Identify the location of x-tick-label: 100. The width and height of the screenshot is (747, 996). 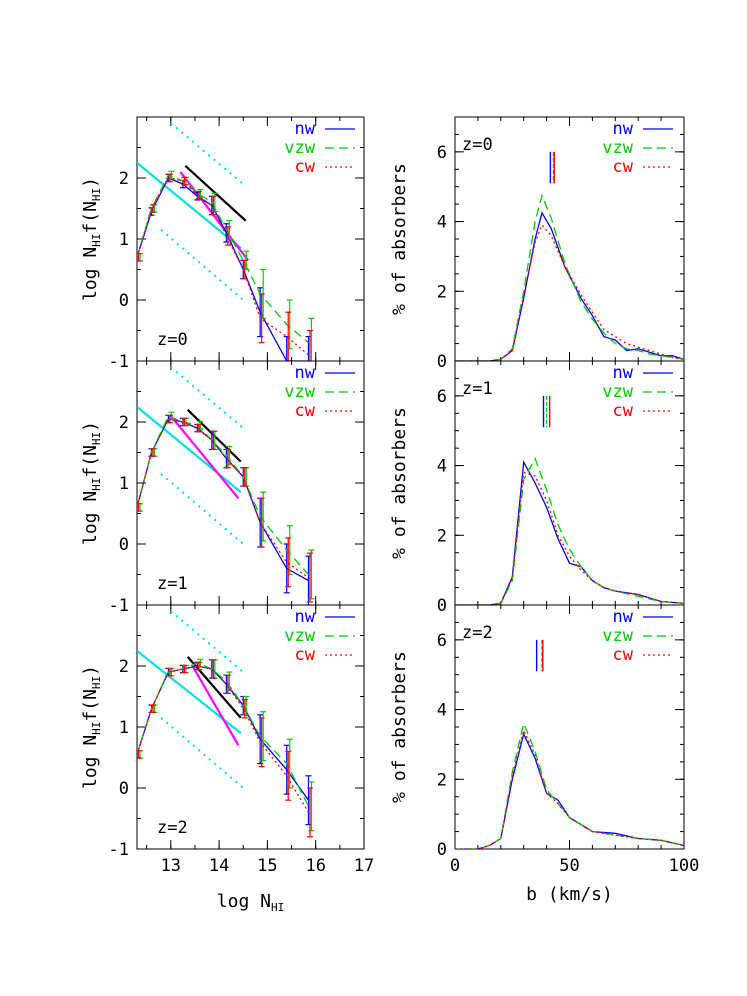
(684, 866).